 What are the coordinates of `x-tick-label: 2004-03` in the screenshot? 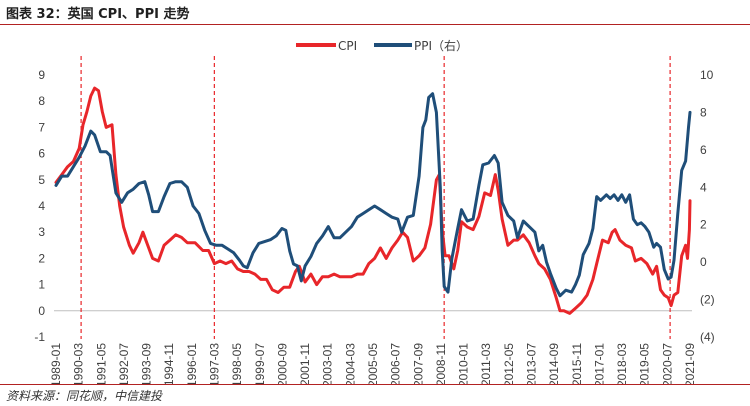 It's located at (350, 363).